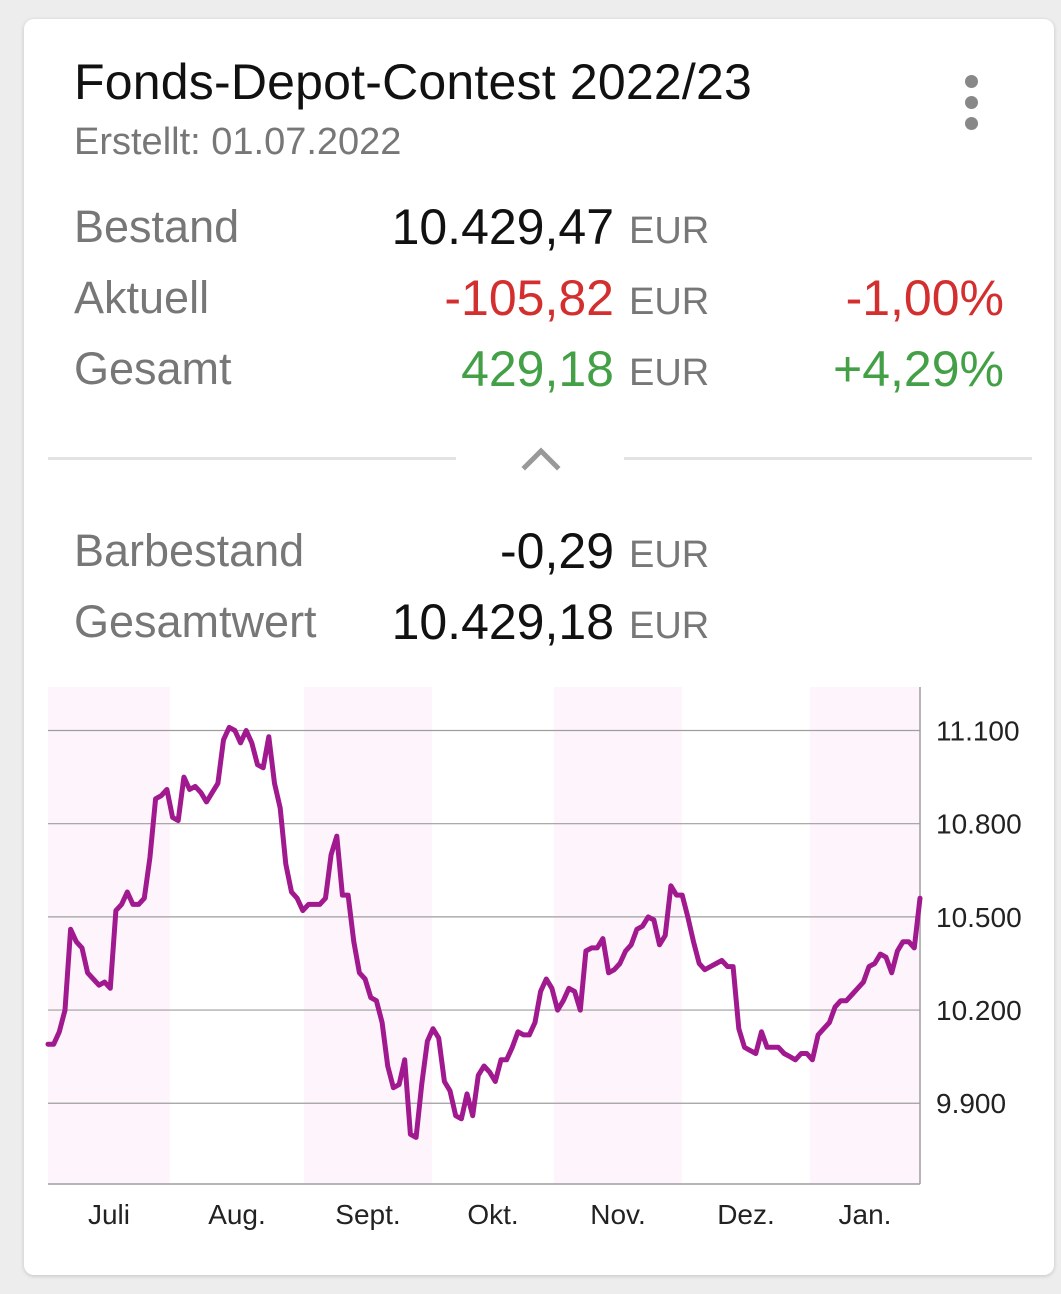 This screenshot has width=1061, height=1294. I want to click on gesamt-label: Gesamt, so click(153, 368).